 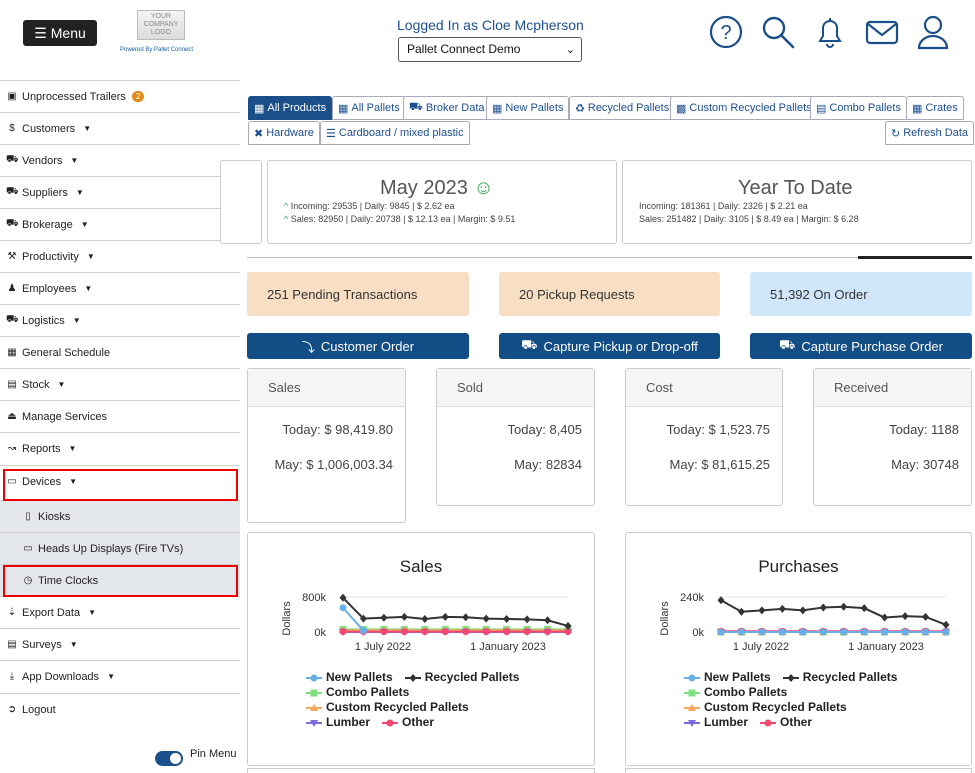 What do you see at coordinates (609, 294) in the screenshot?
I see `pickup-requests-box: 20 Pickup Requests` at bounding box center [609, 294].